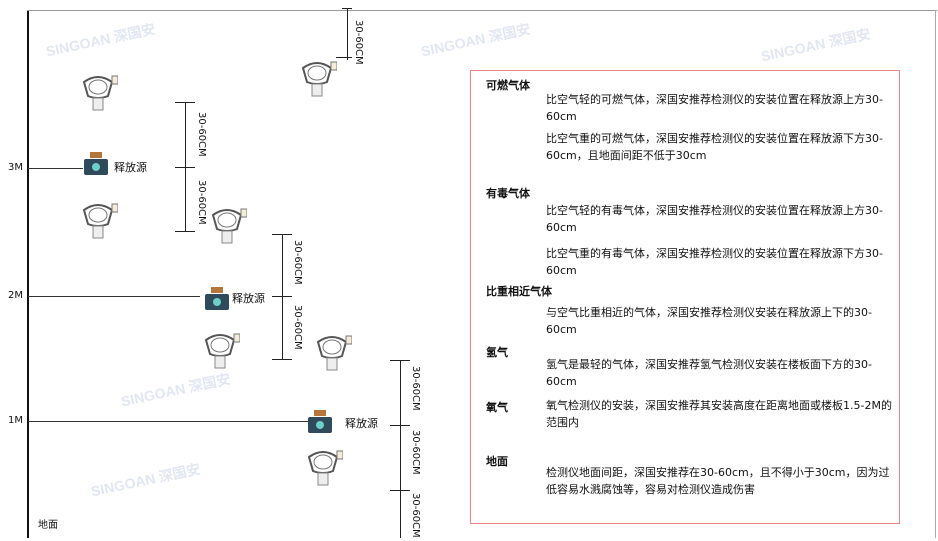  I want to click on combustible-title: 可燃气体, so click(508, 85).